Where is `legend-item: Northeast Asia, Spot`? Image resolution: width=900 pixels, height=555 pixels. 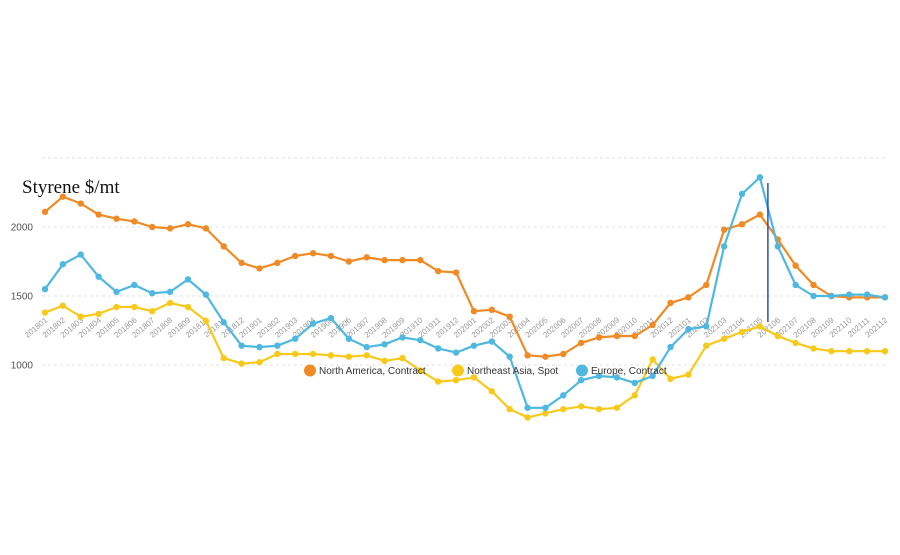
legend-item: Northeast Asia, Spot is located at coordinates (505, 370).